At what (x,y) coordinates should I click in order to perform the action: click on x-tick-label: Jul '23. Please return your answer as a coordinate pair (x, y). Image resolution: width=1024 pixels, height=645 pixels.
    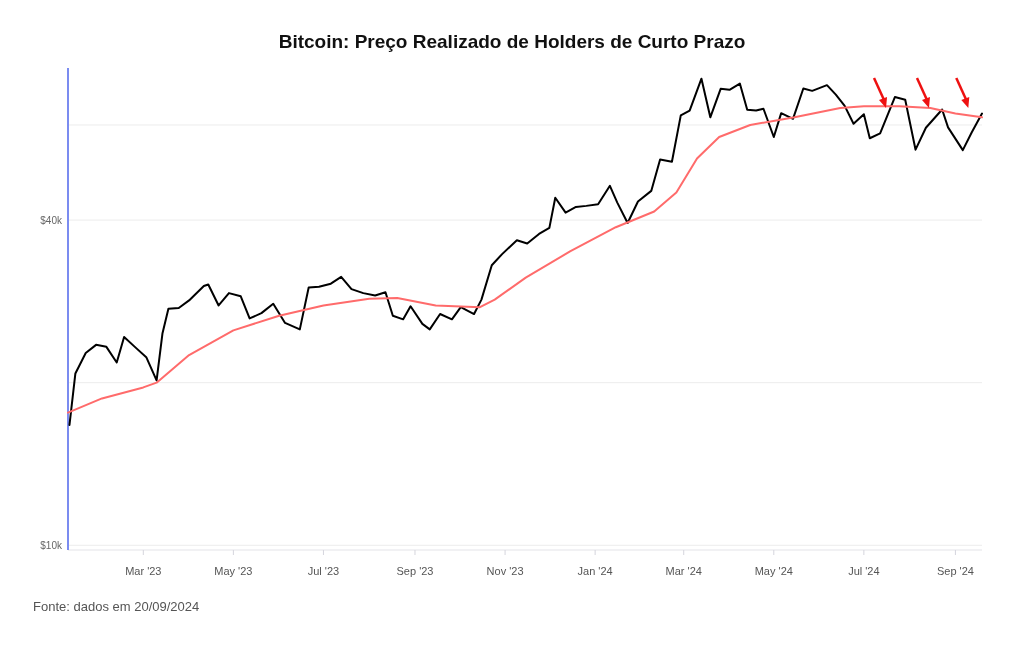
    Looking at the image, I should click on (323, 571).